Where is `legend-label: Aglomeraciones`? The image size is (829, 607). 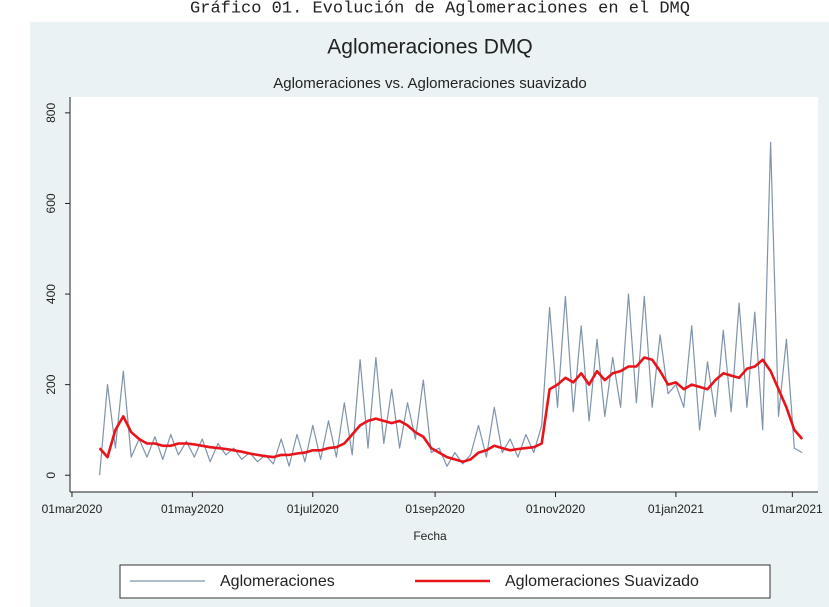 legend-label: Aglomeraciones is located at coordinates (277, 581).